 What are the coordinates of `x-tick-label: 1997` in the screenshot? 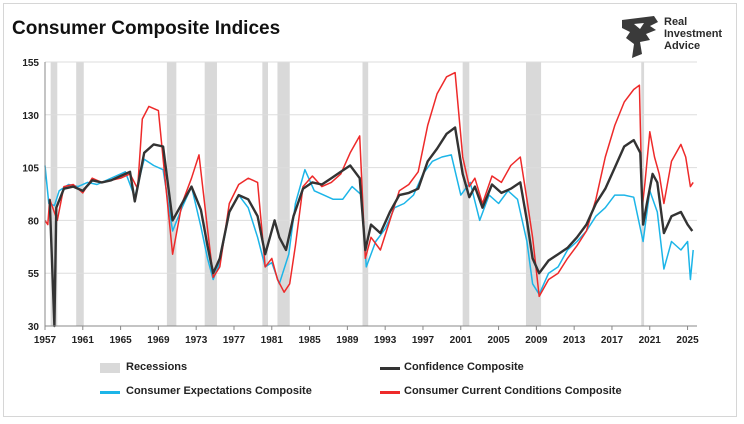 It's located at (423, 340).